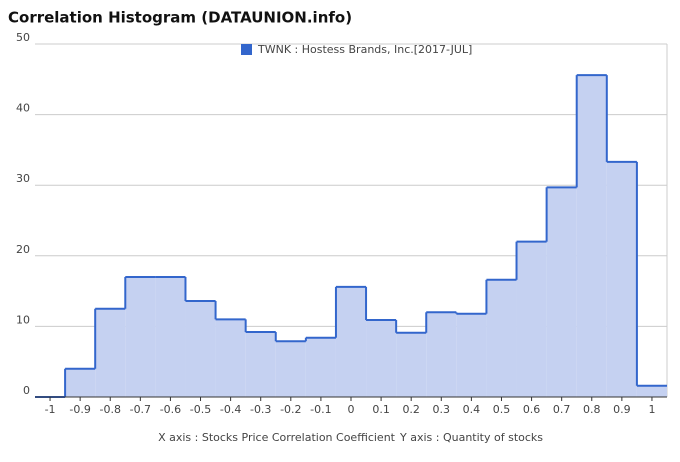 This screenshot has height=462, width=680. Describe the element at coordinates (622, 409) in the screenshot. I see `x-tick-label: 0.9` at that location.